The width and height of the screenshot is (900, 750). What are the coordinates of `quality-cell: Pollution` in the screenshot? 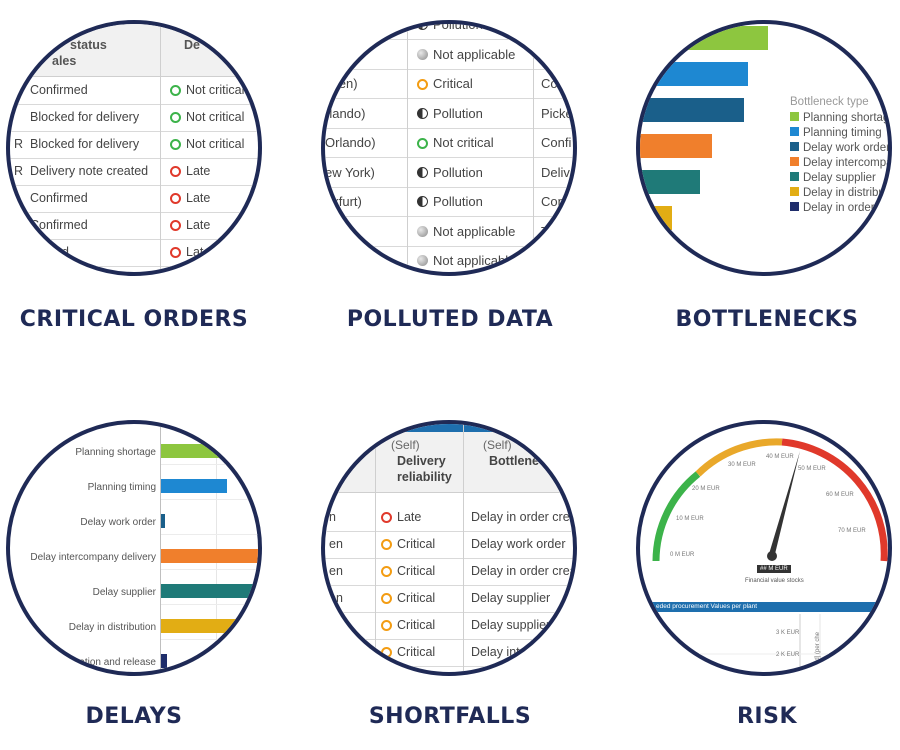 It's located at (450, 112).